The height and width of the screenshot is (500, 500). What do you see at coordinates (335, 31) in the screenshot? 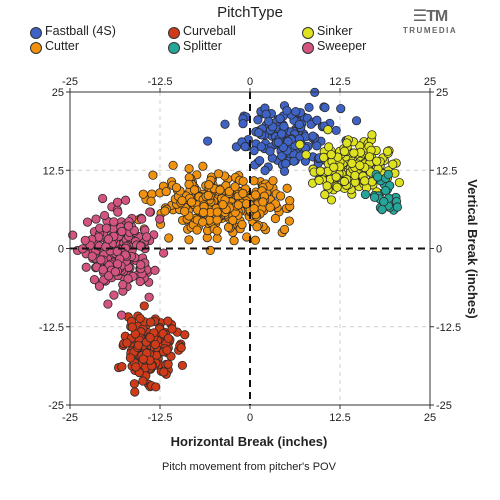
I see `legend-label: Sinker` at bounding box center [335, 31].